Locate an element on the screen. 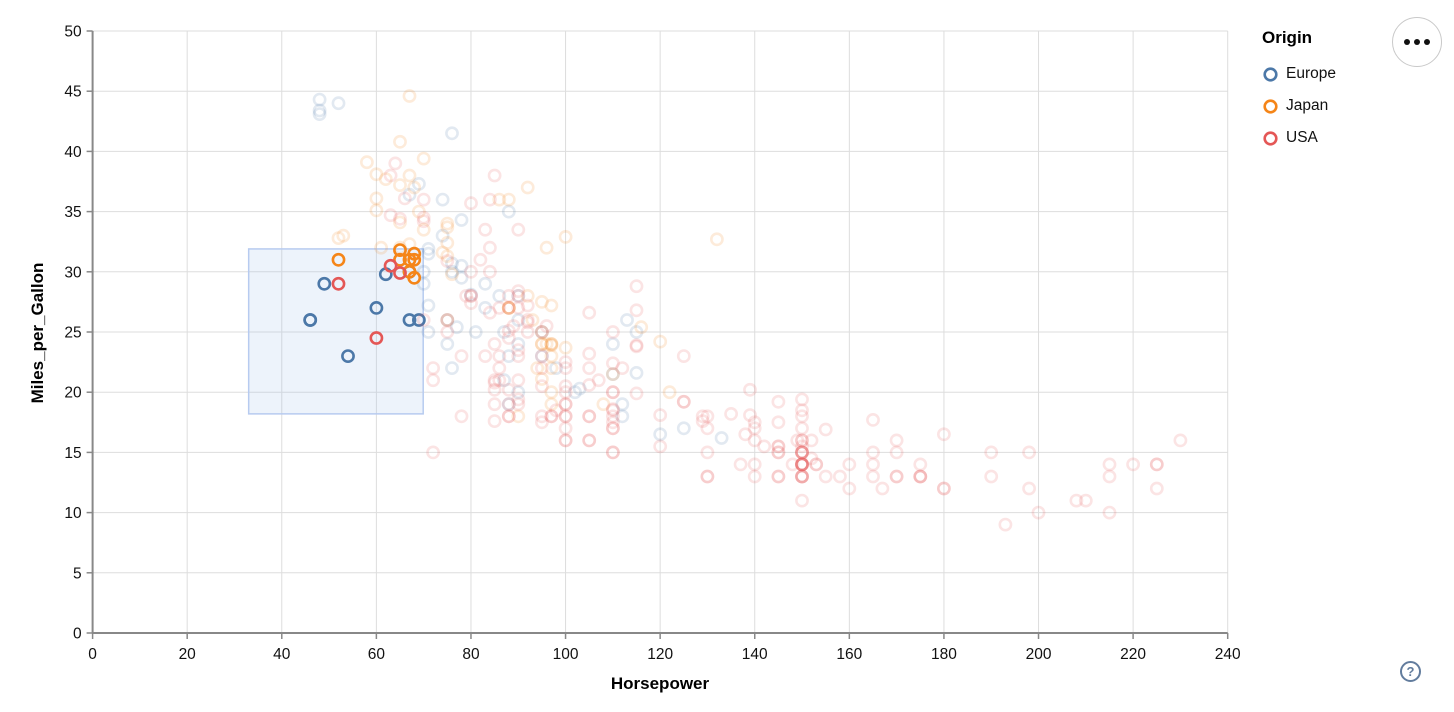  ellipsis-menu-icon is located at coordinates (1407, 42).